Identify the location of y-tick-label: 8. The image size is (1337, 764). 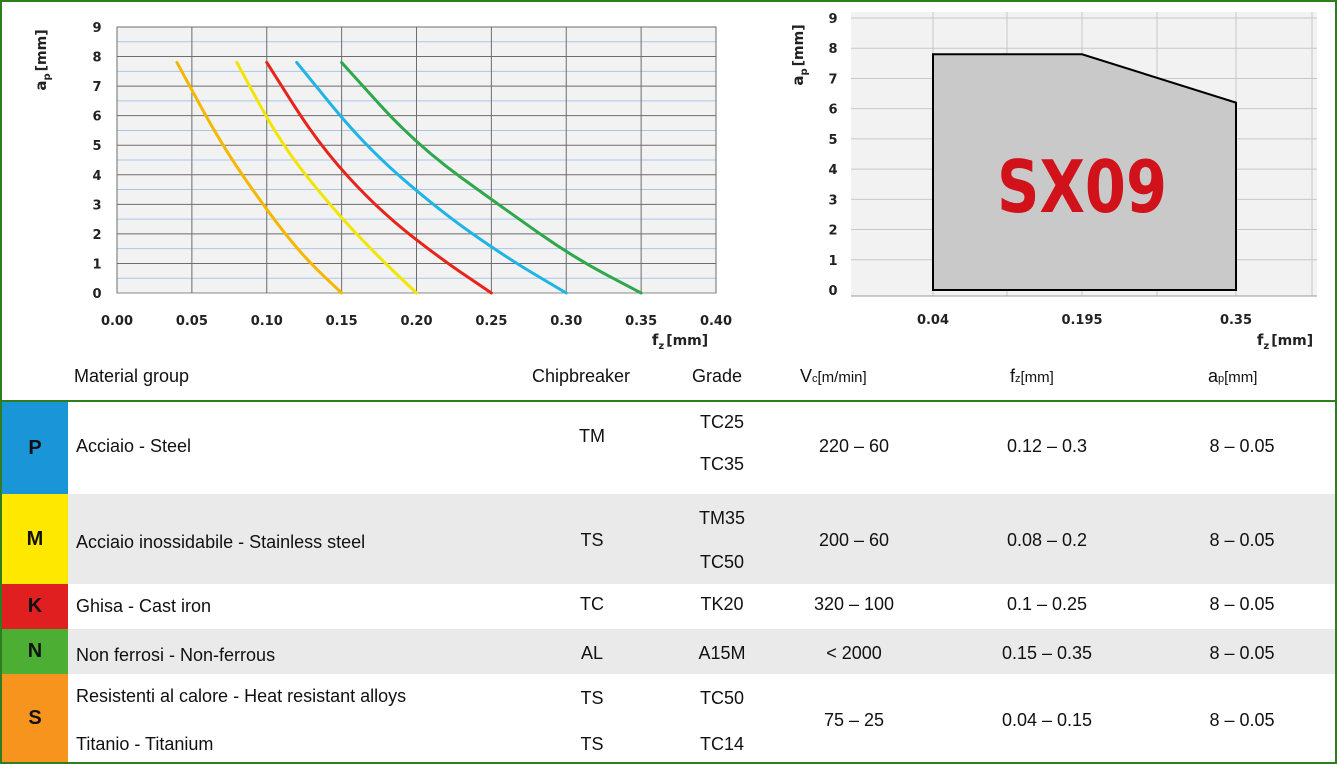
(832, 49).